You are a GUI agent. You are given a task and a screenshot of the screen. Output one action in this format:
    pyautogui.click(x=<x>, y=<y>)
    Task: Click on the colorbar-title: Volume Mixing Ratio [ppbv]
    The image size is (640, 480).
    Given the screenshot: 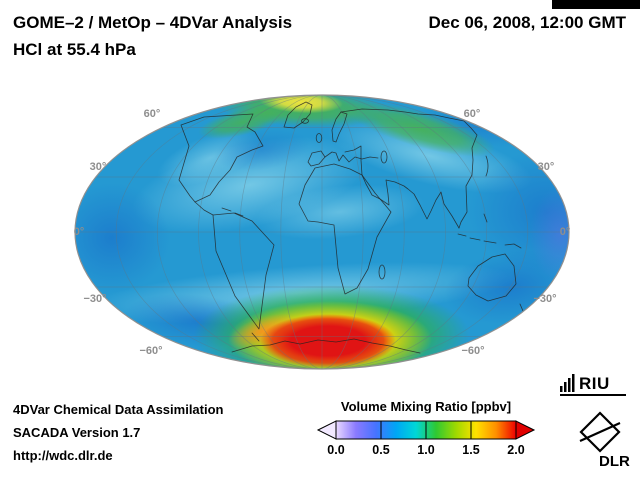 What is the action you would take?
    pyautogui.click(x=426, y=406)
    